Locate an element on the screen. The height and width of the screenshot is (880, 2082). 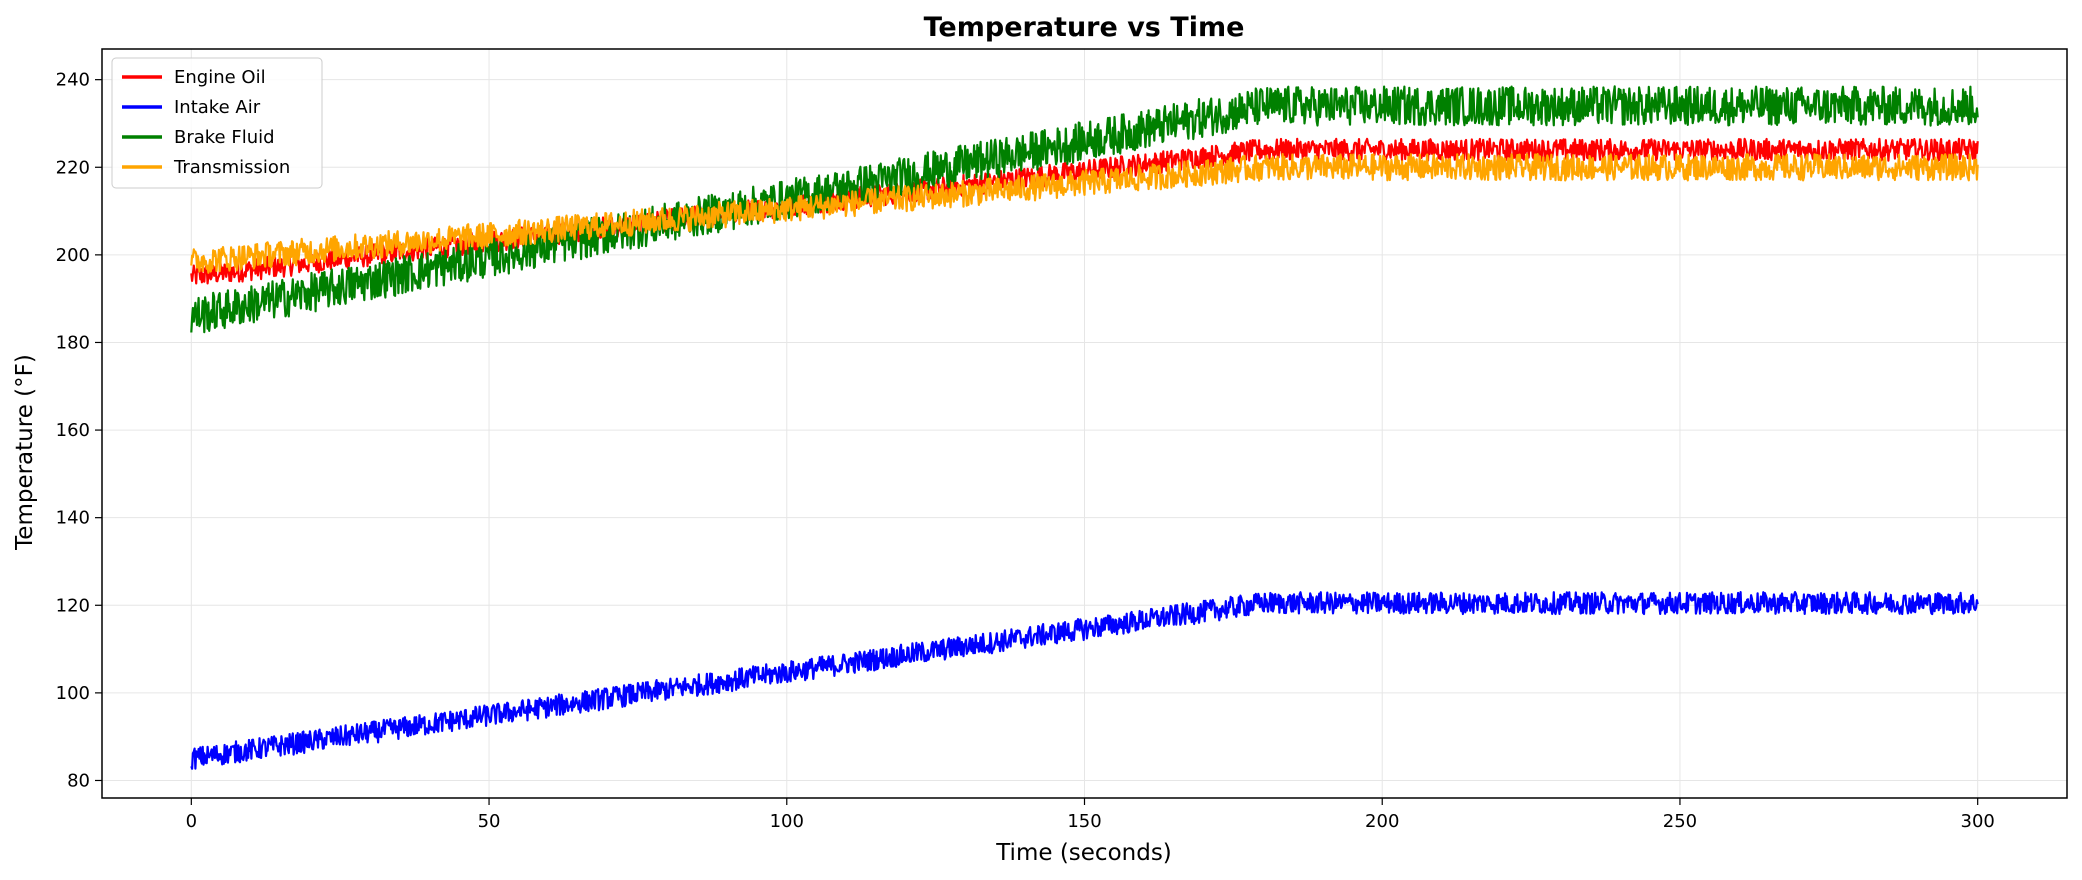
y-tick-label: 200 is located at coordinates (73, 255).